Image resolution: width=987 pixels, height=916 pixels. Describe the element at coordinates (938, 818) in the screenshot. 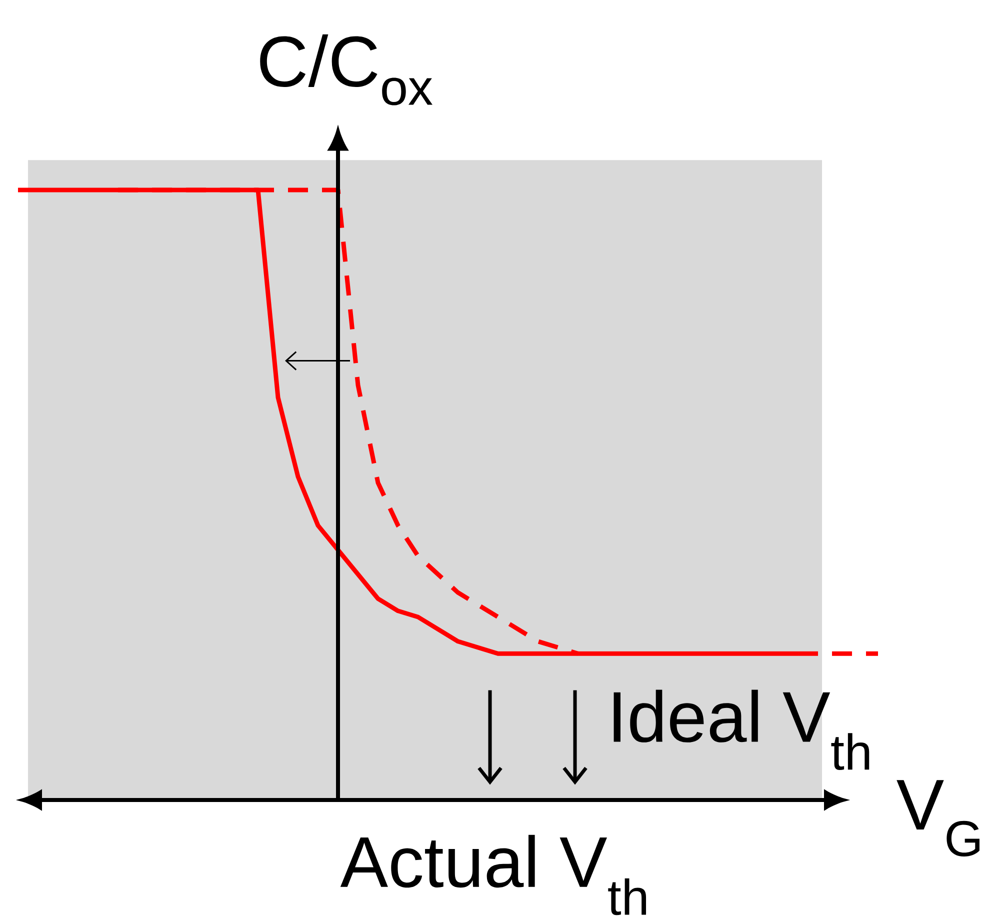

I see `x-axis-title: V$_{G}$` at that location.